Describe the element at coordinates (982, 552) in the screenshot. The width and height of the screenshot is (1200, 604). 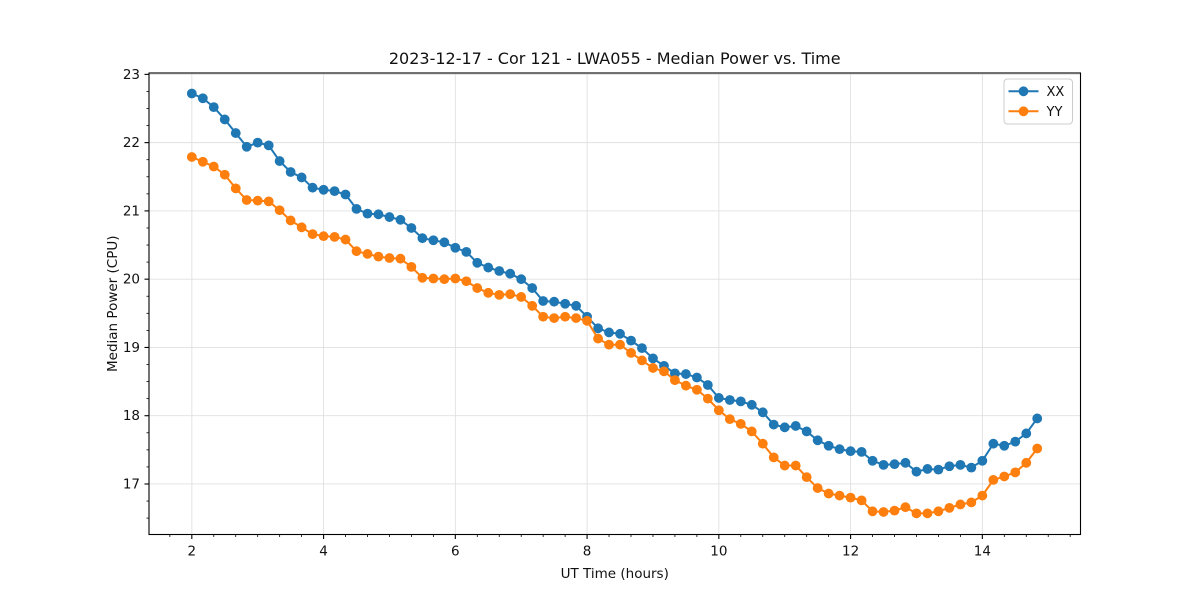
I see `x-tick-label: 14` at that location.